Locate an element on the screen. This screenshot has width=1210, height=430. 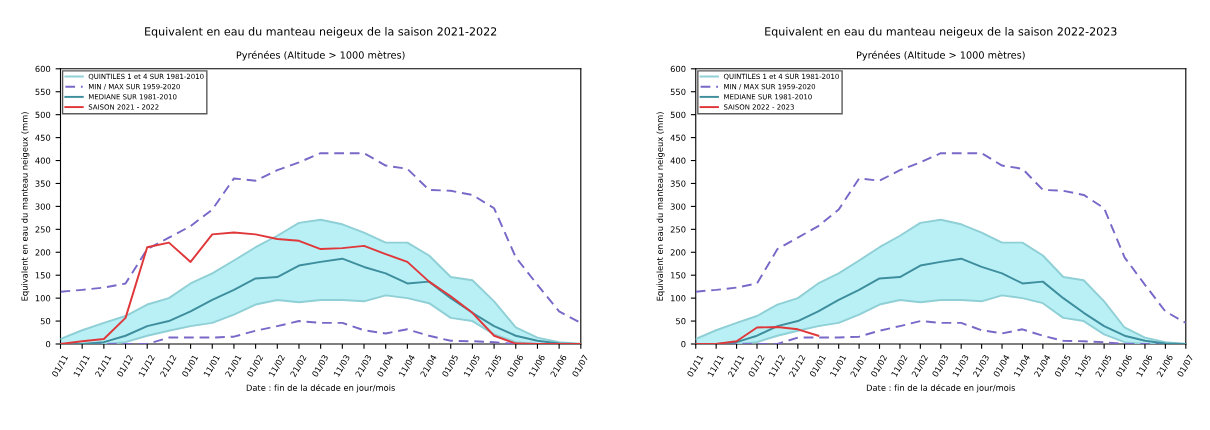
chart-title: Equivalent en eau du manteau neigeux de la saison 2022-2023 is located at coordinates (941, 32).